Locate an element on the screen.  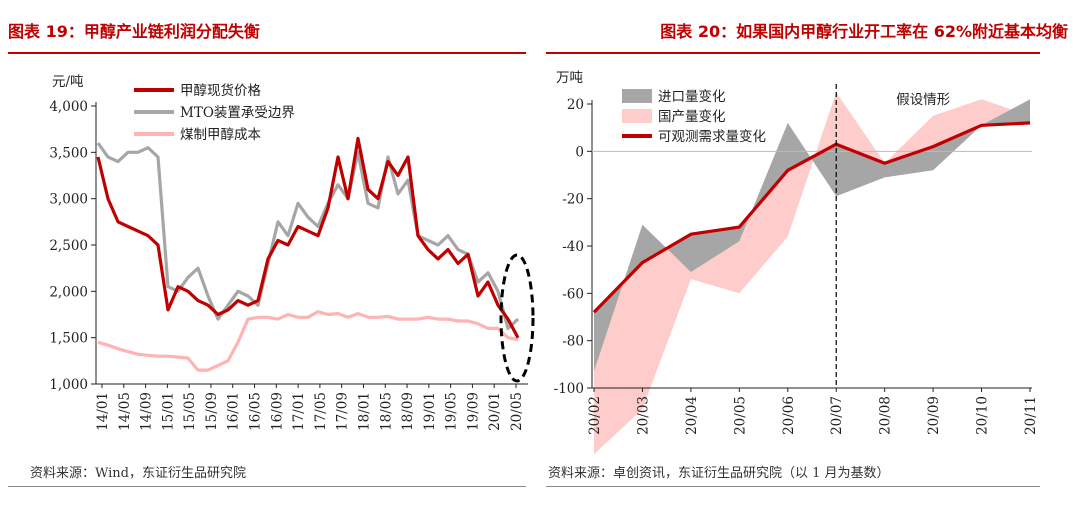
y-tick-label: 1,500 is located at coordinates (68, 339).